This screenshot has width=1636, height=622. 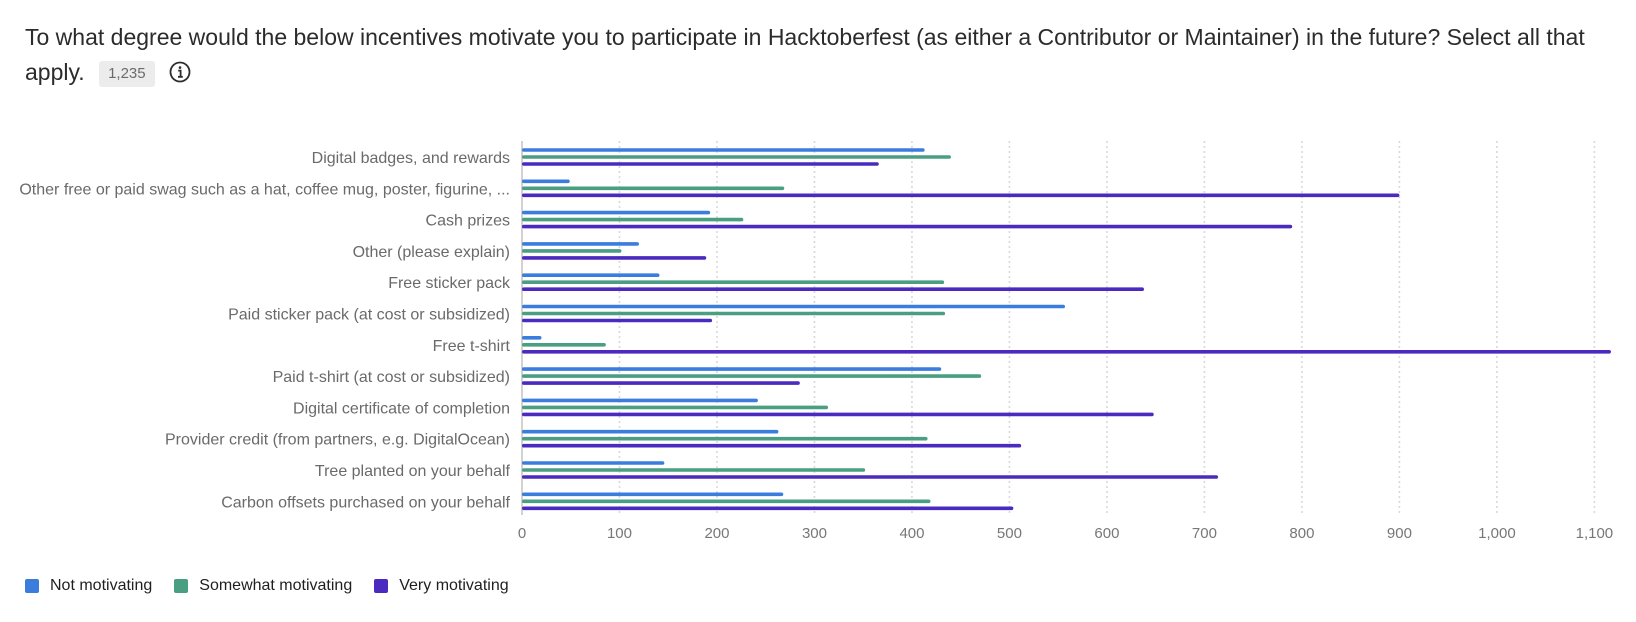 What do you see at coordinates (411, 158) in the screenshot?
I see `category-label: Digital badges, and rewards` at bounding box center [411, 158].